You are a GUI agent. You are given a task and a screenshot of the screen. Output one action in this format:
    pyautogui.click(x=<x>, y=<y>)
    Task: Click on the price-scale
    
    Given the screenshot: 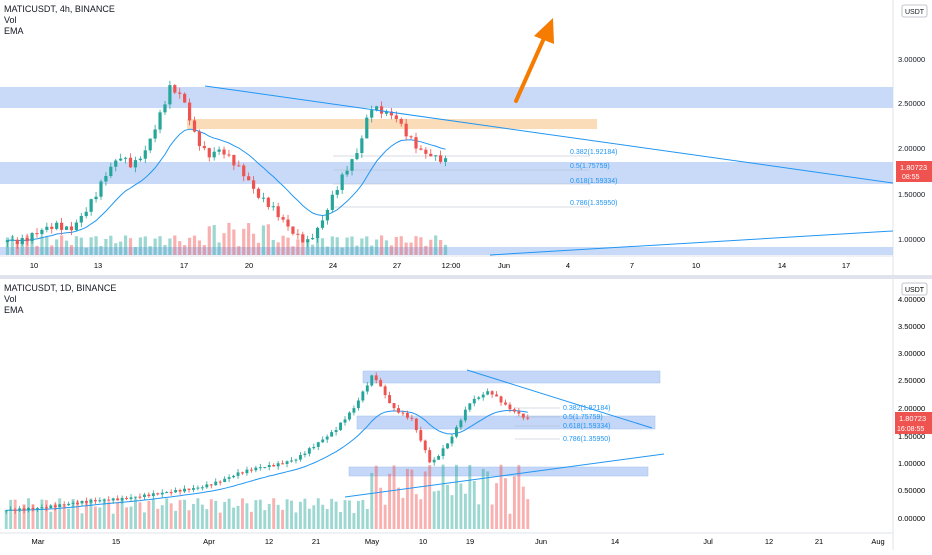 What is the action you would take?
    pyautogui.click(x=912, y=137)
    